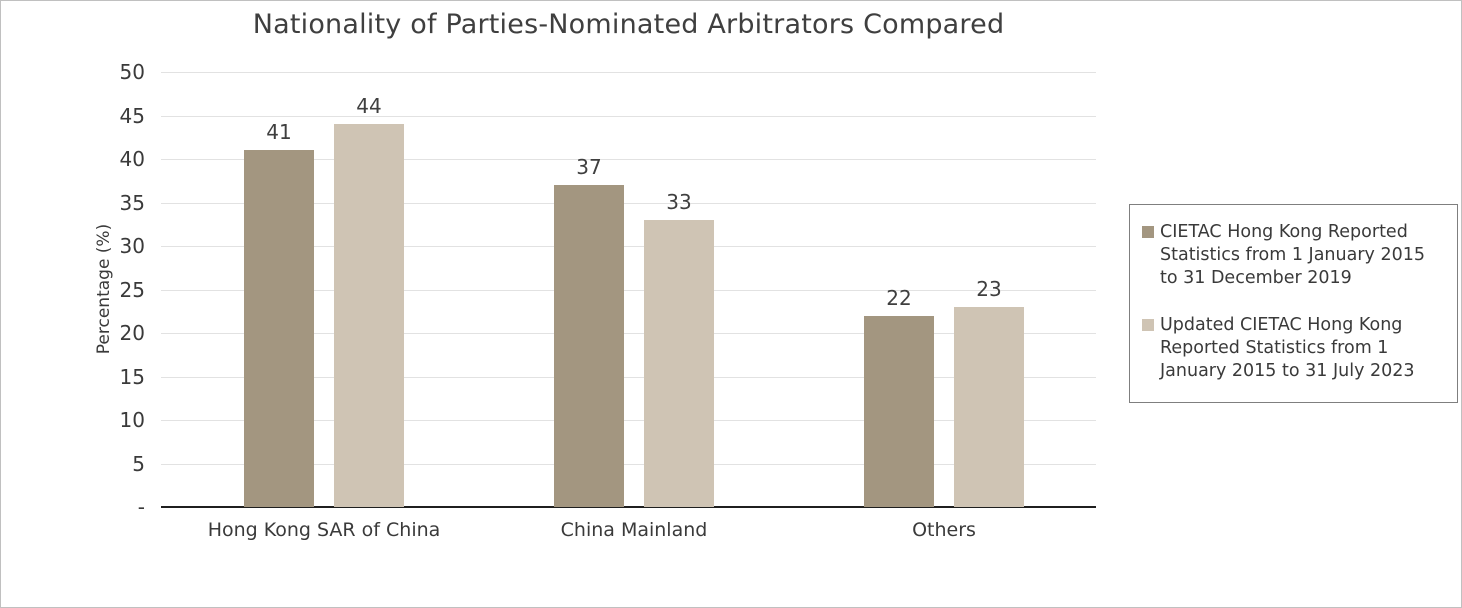 The image size is (1462, 608). What do you see at coordinates (138, 463) in the screenshot?
I see `y-axis-tick-label: 5` at bounding box center [138, 463].